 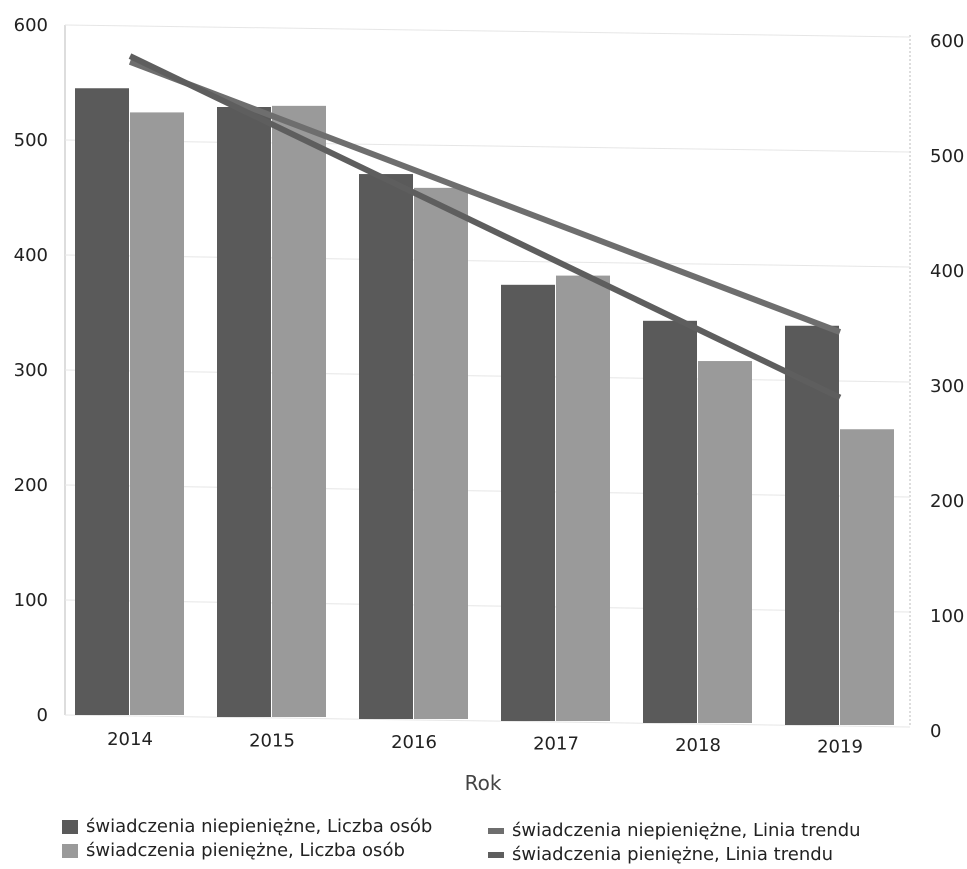 I want to click on x-tick-label: 2019, so click(x=840, y=747).